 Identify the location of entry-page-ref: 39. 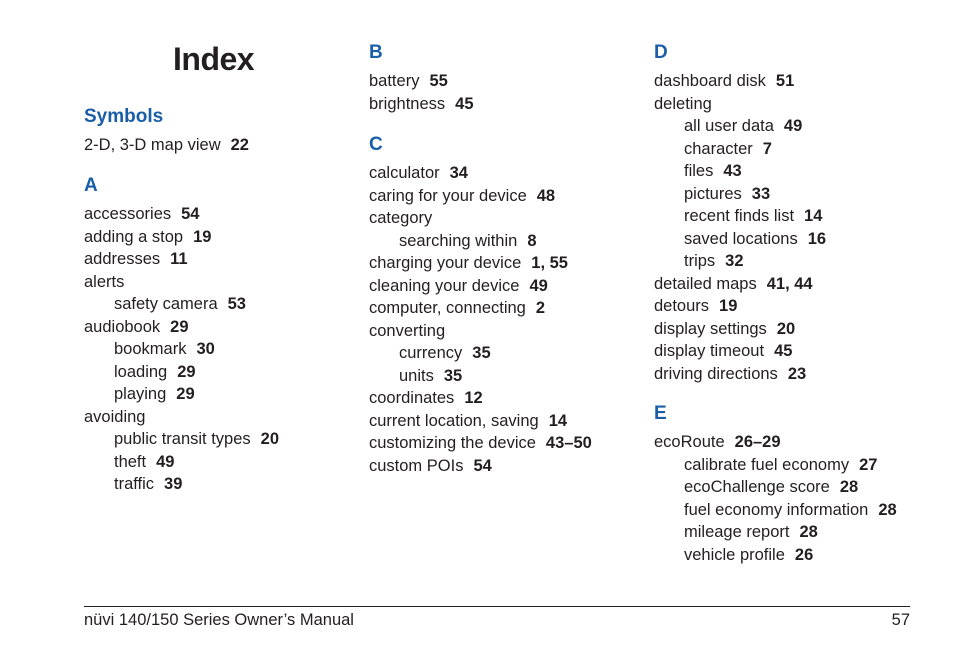
(173, 484).